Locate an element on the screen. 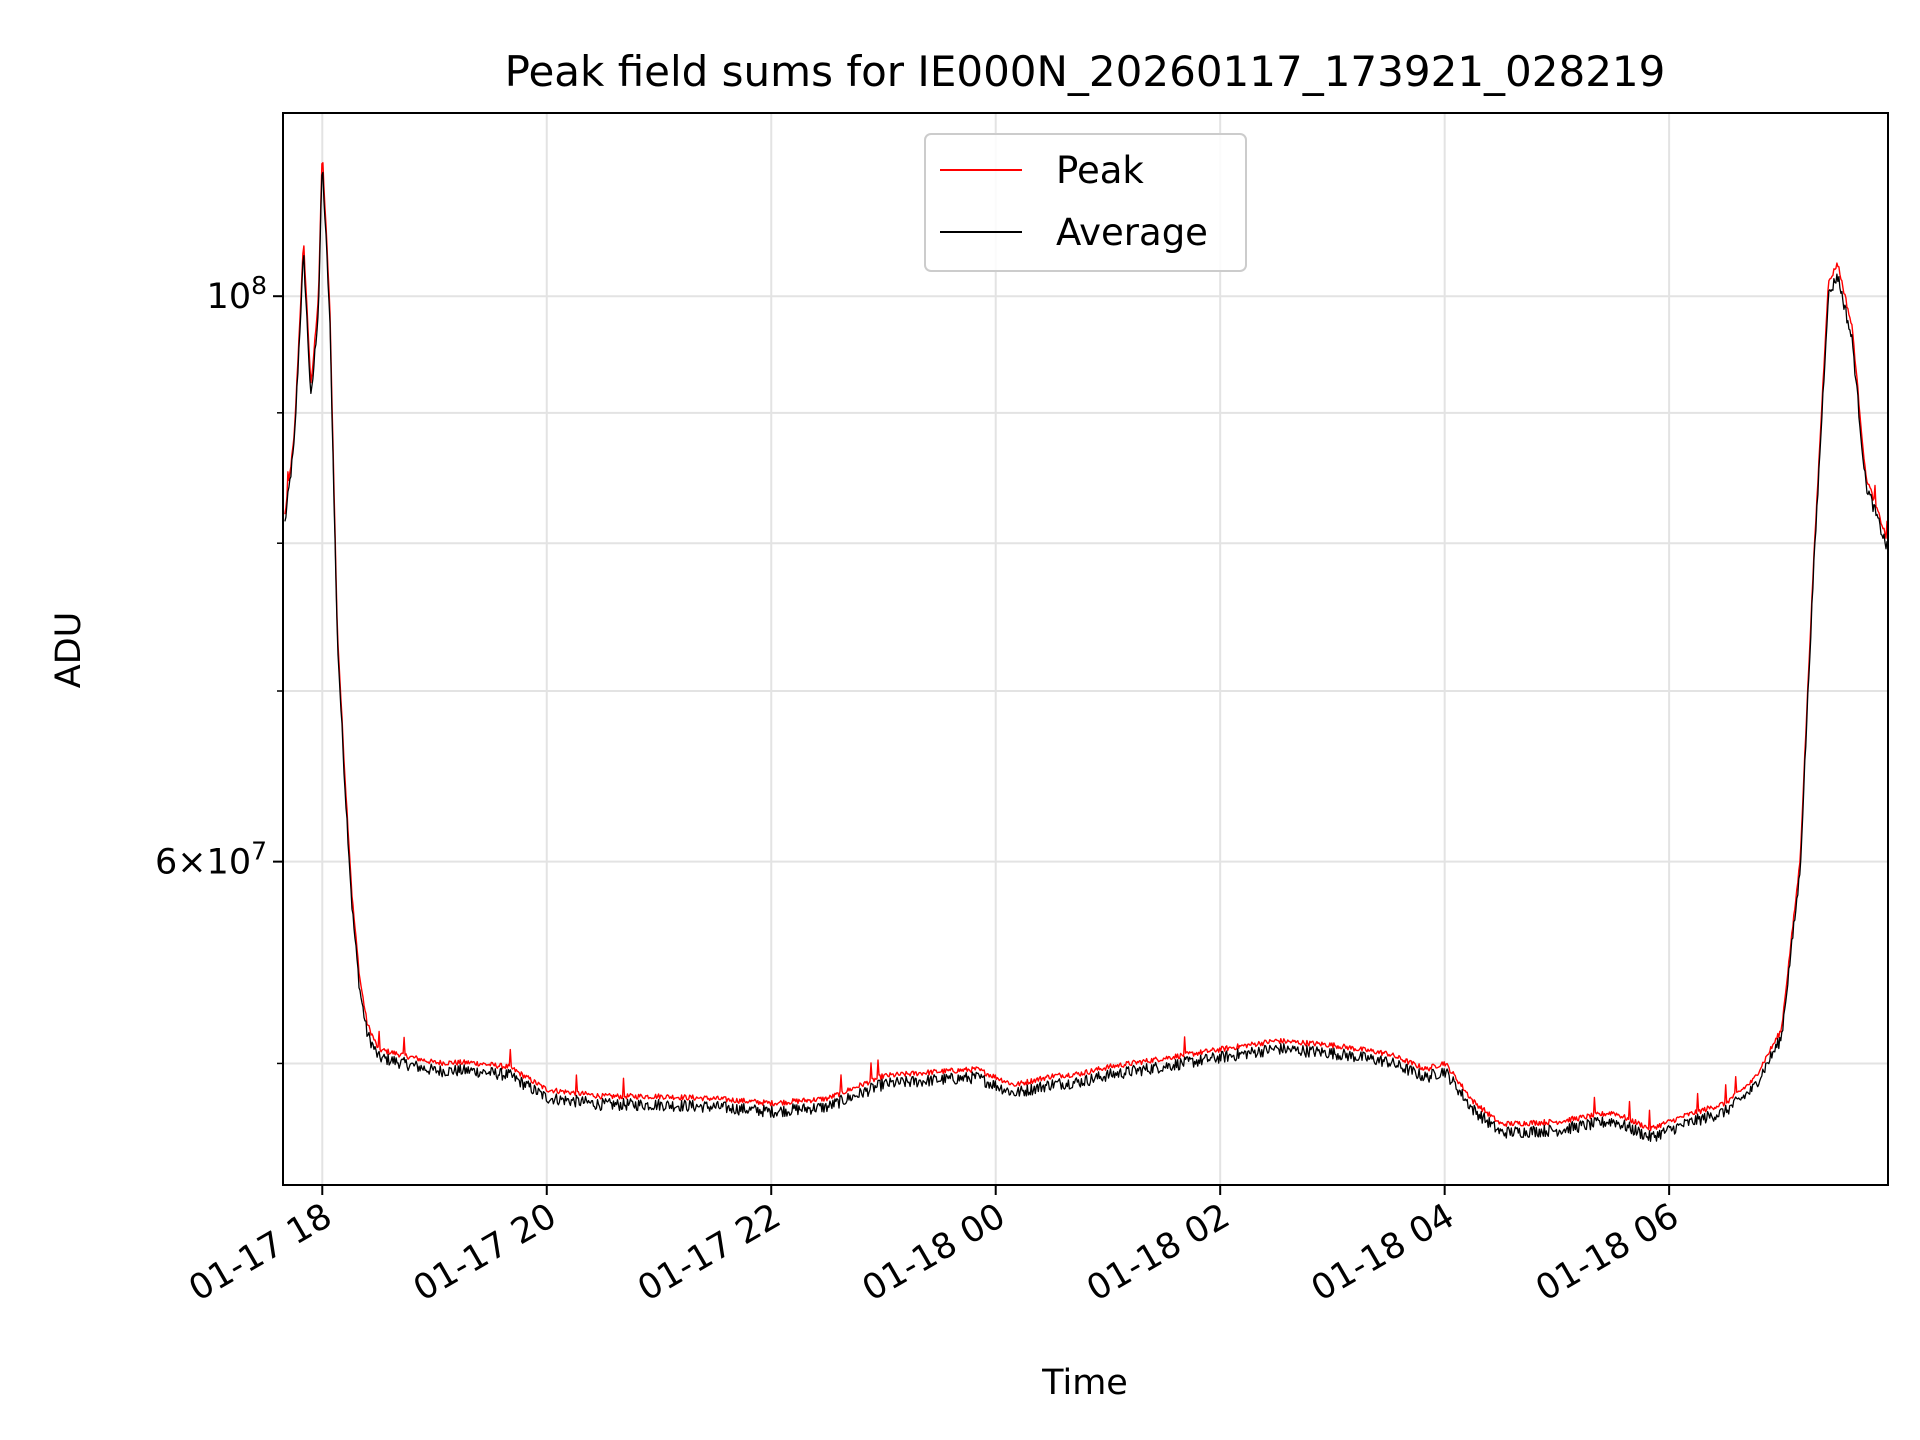  legend-label-average: Average is located at coordinates (1132, 232).